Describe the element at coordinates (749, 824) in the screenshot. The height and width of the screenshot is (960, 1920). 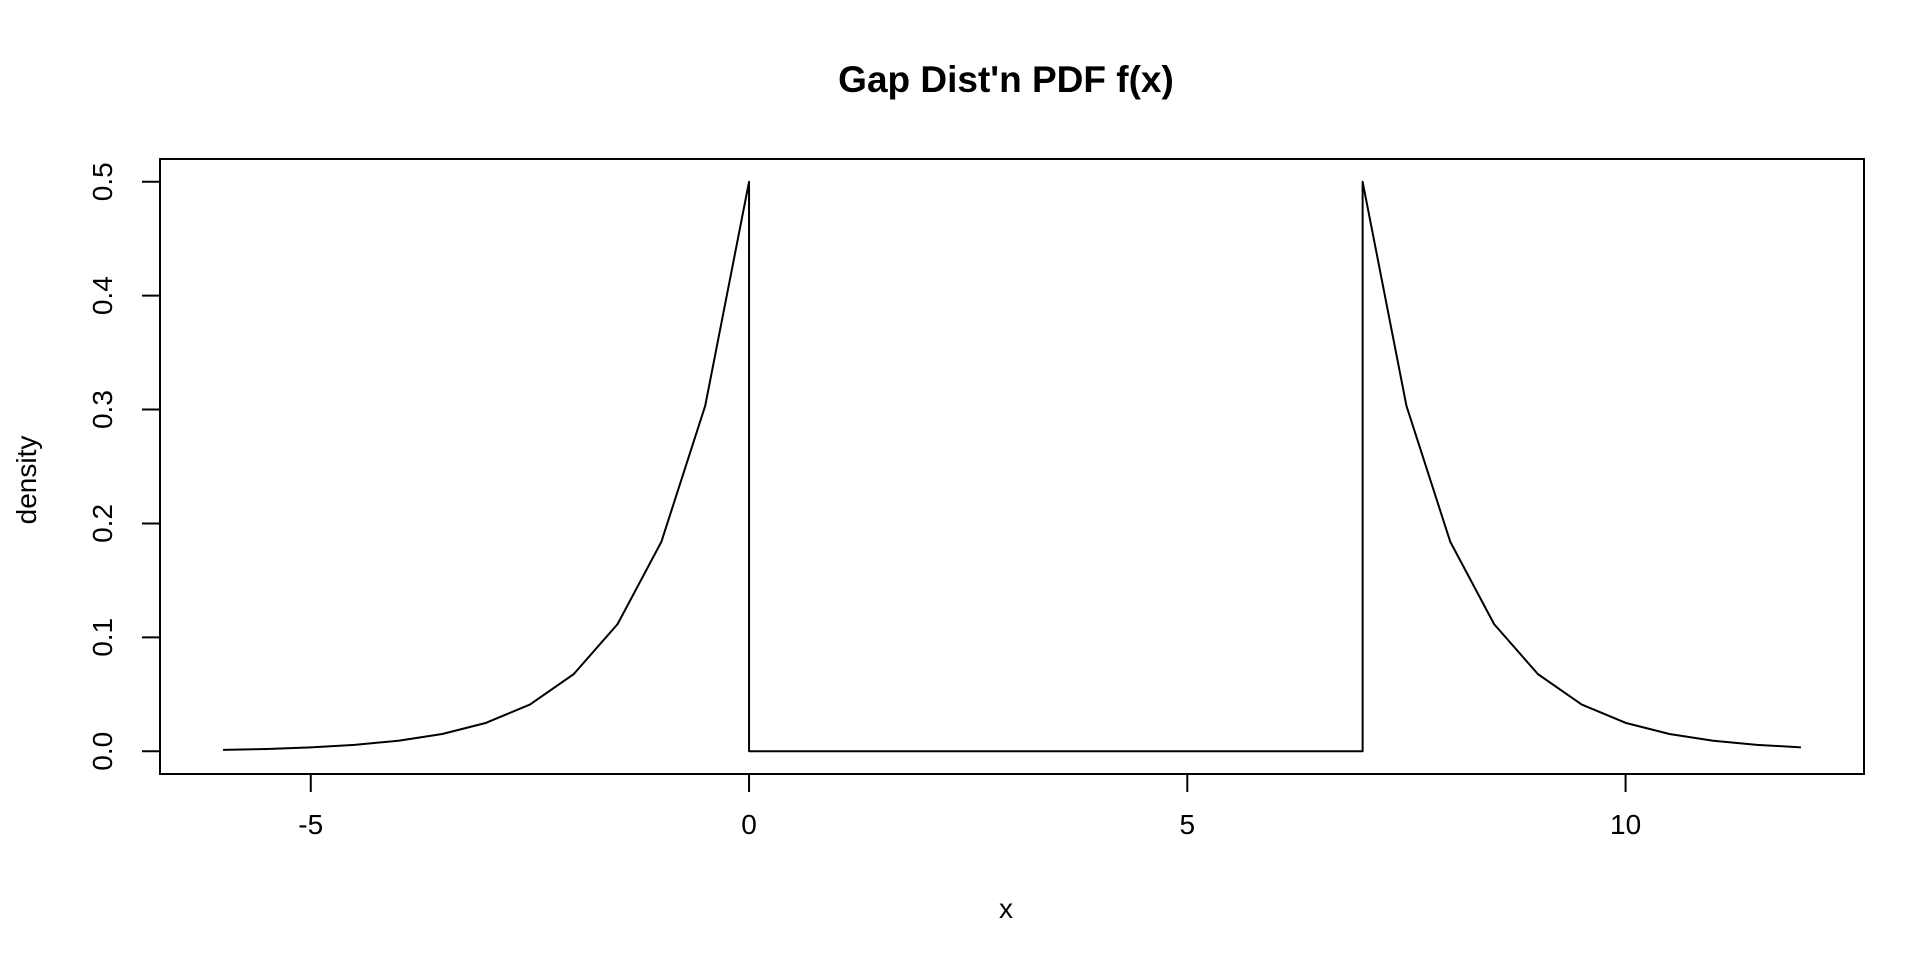
I see `x-tick-label: 0` at that location.